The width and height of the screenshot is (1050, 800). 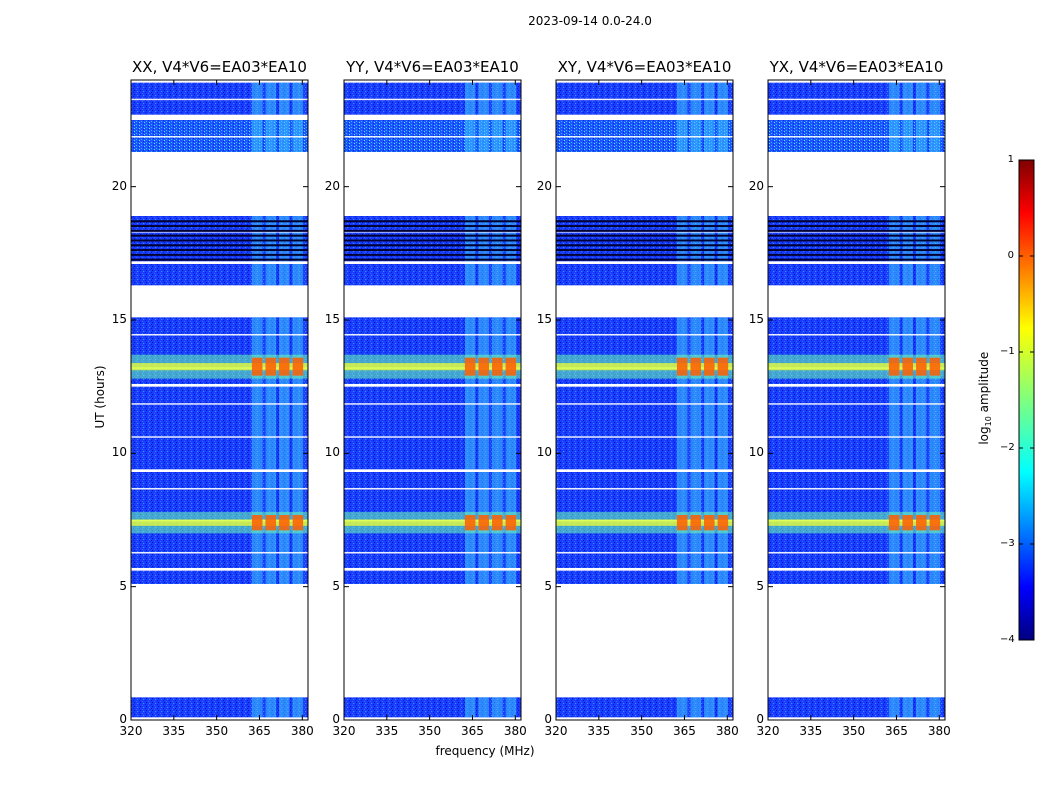 What do you see at coordinates (544, 185) in the screenshot?
I see `y-tick-label: 20` at bounding box center [544, 185].